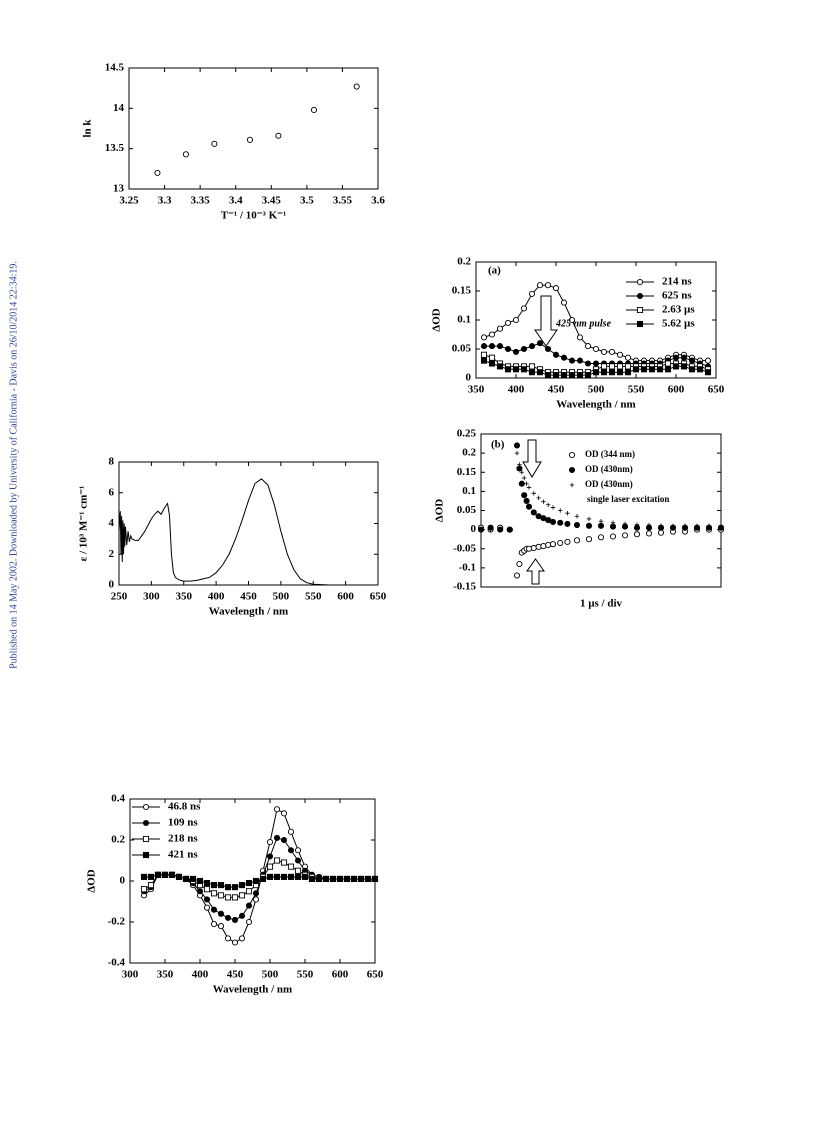  I want to click on y-axis-label: ΔOD, so click(440, 510).